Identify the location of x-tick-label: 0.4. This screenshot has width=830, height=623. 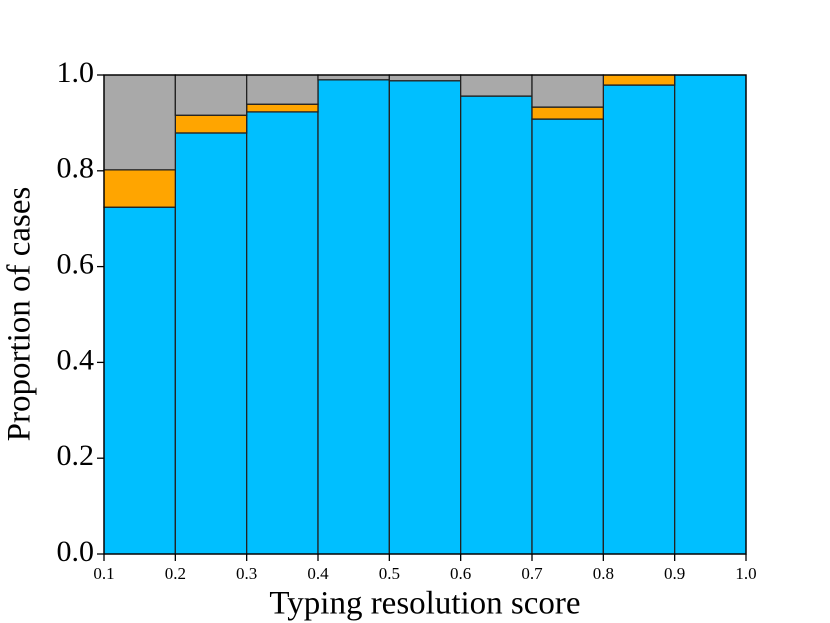
(318, 573).